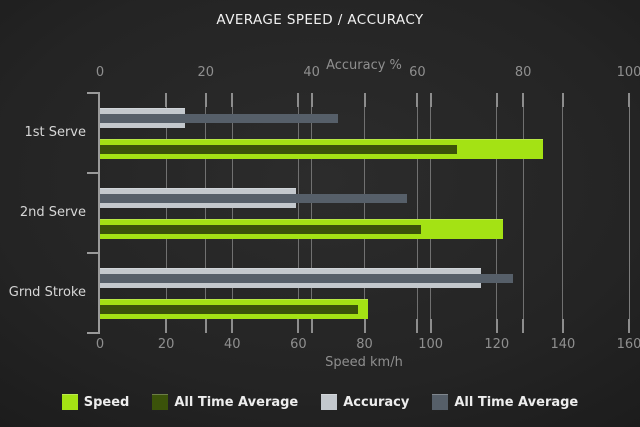 The image size is (640, 427). What do you see at coordinates (562, 100) in the screenshot?
I see `speed-gridline-140-tick-top` at bounding box center [562, 100].